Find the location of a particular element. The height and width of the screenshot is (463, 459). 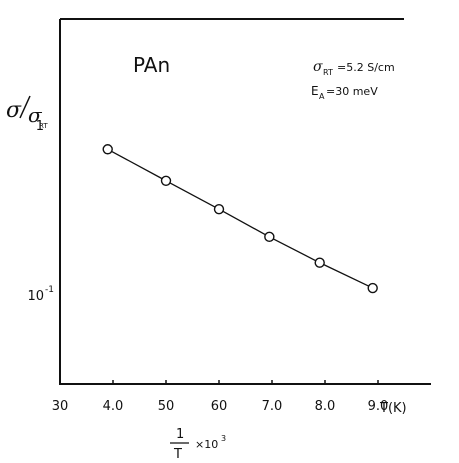

y-axis-label: σ σ RT is located at coordinates (27, 112).